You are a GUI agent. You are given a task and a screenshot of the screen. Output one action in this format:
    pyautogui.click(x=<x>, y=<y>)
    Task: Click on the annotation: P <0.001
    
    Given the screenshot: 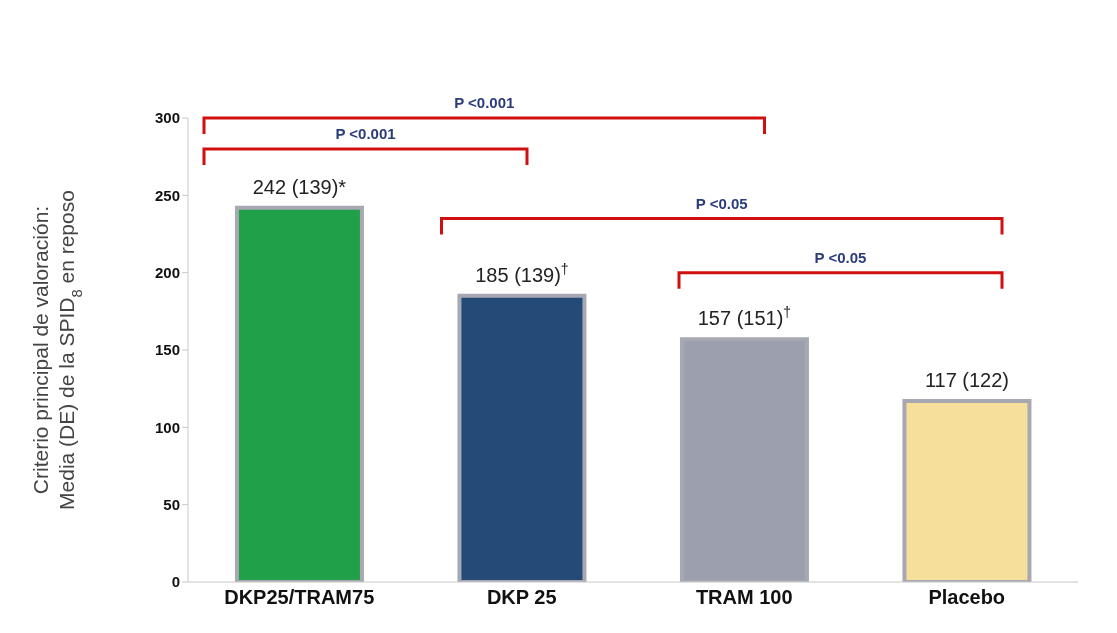 What is the action you would take?
    pyautogui.click(x=365, y=133)
    